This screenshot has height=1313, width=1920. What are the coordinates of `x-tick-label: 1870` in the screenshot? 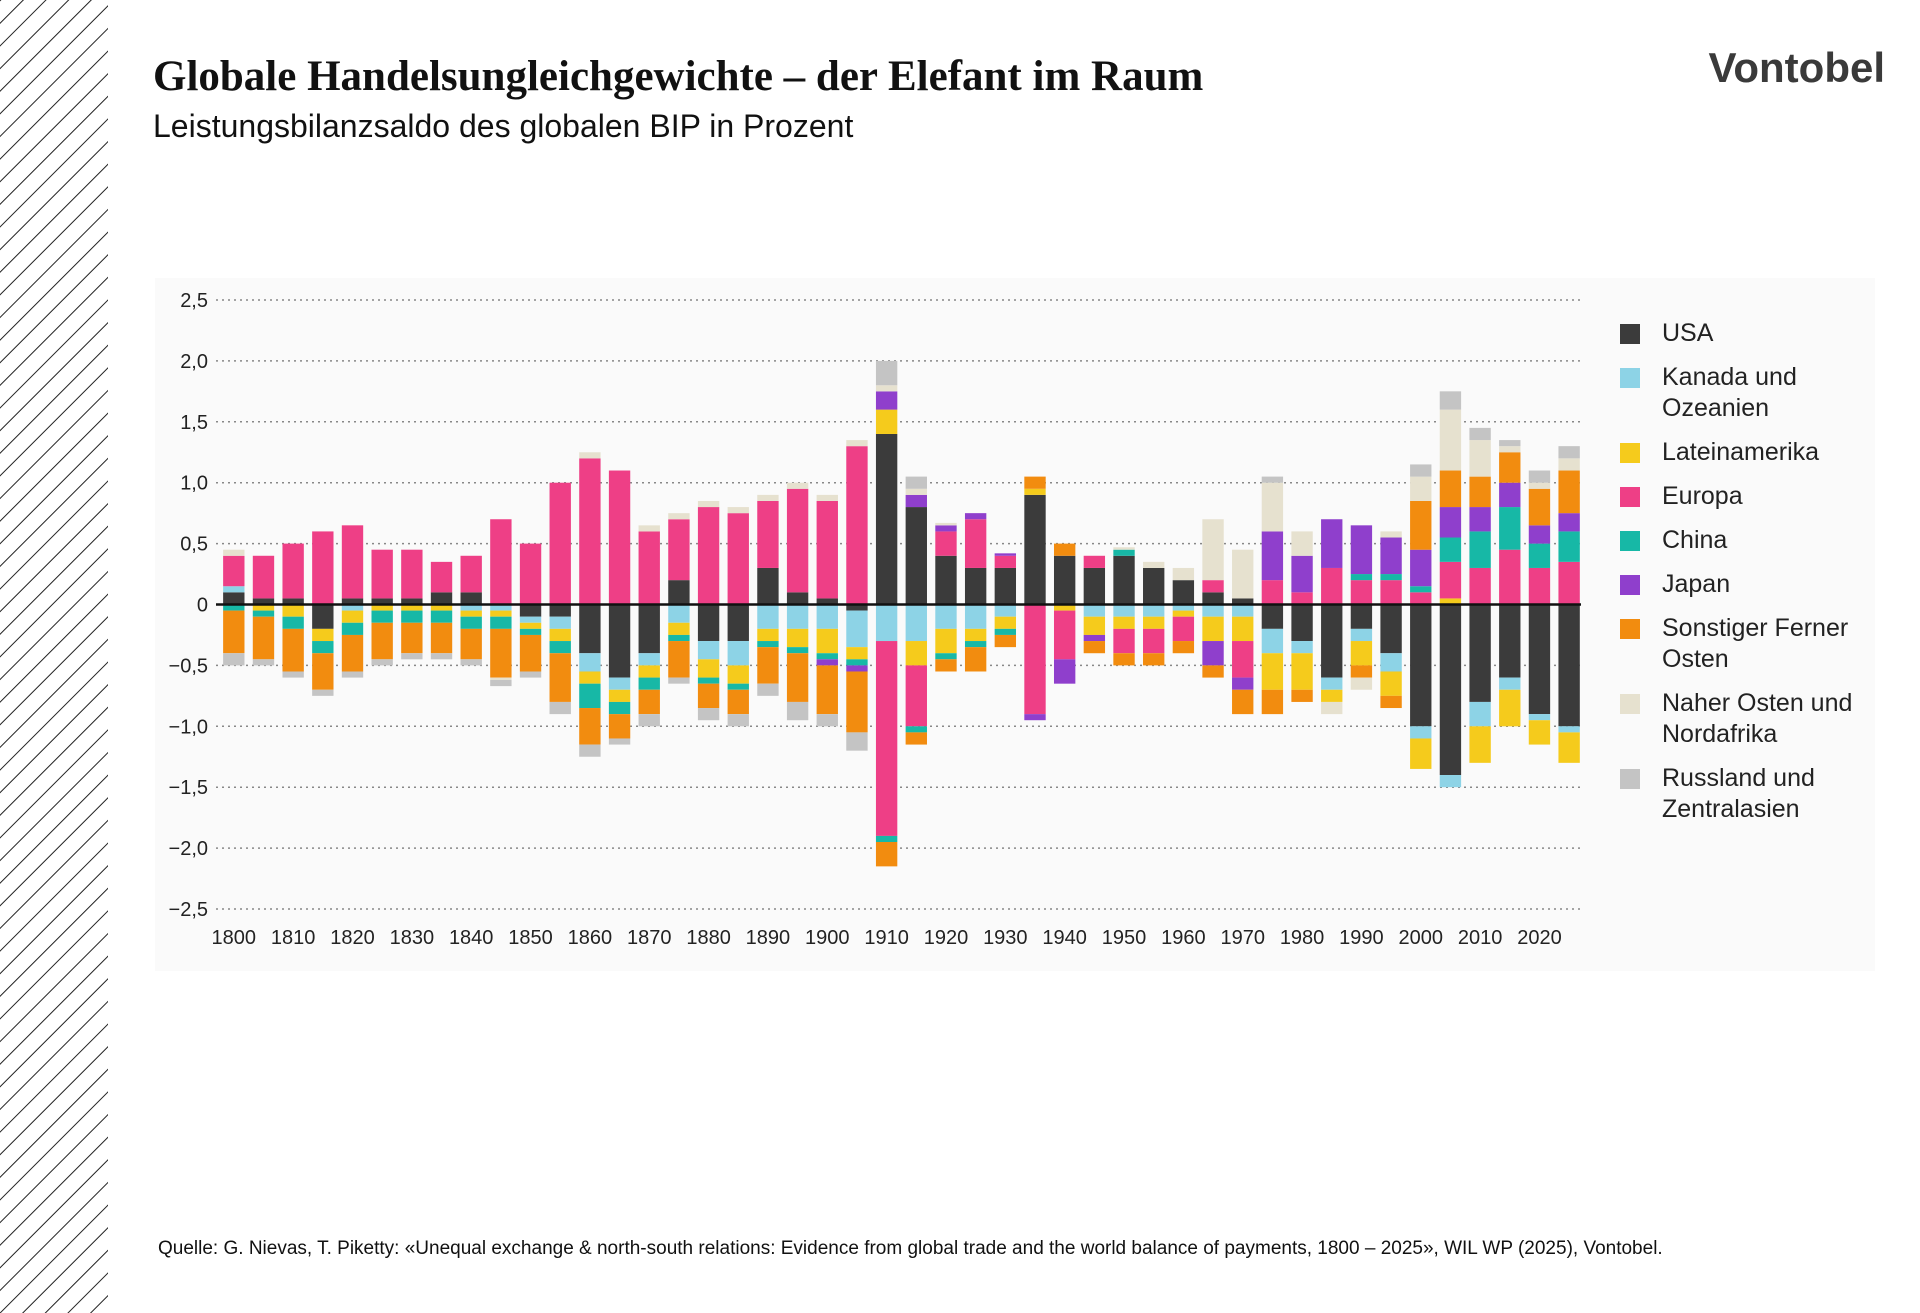 It's located at (649, 938).